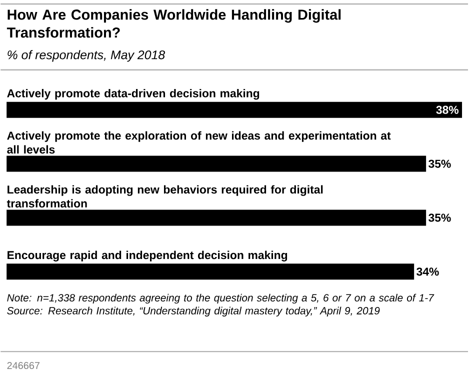  What do you see at coordinates (23, 366) in the screenshot?
I see `text: 246667` at bounding box center [23, 366].